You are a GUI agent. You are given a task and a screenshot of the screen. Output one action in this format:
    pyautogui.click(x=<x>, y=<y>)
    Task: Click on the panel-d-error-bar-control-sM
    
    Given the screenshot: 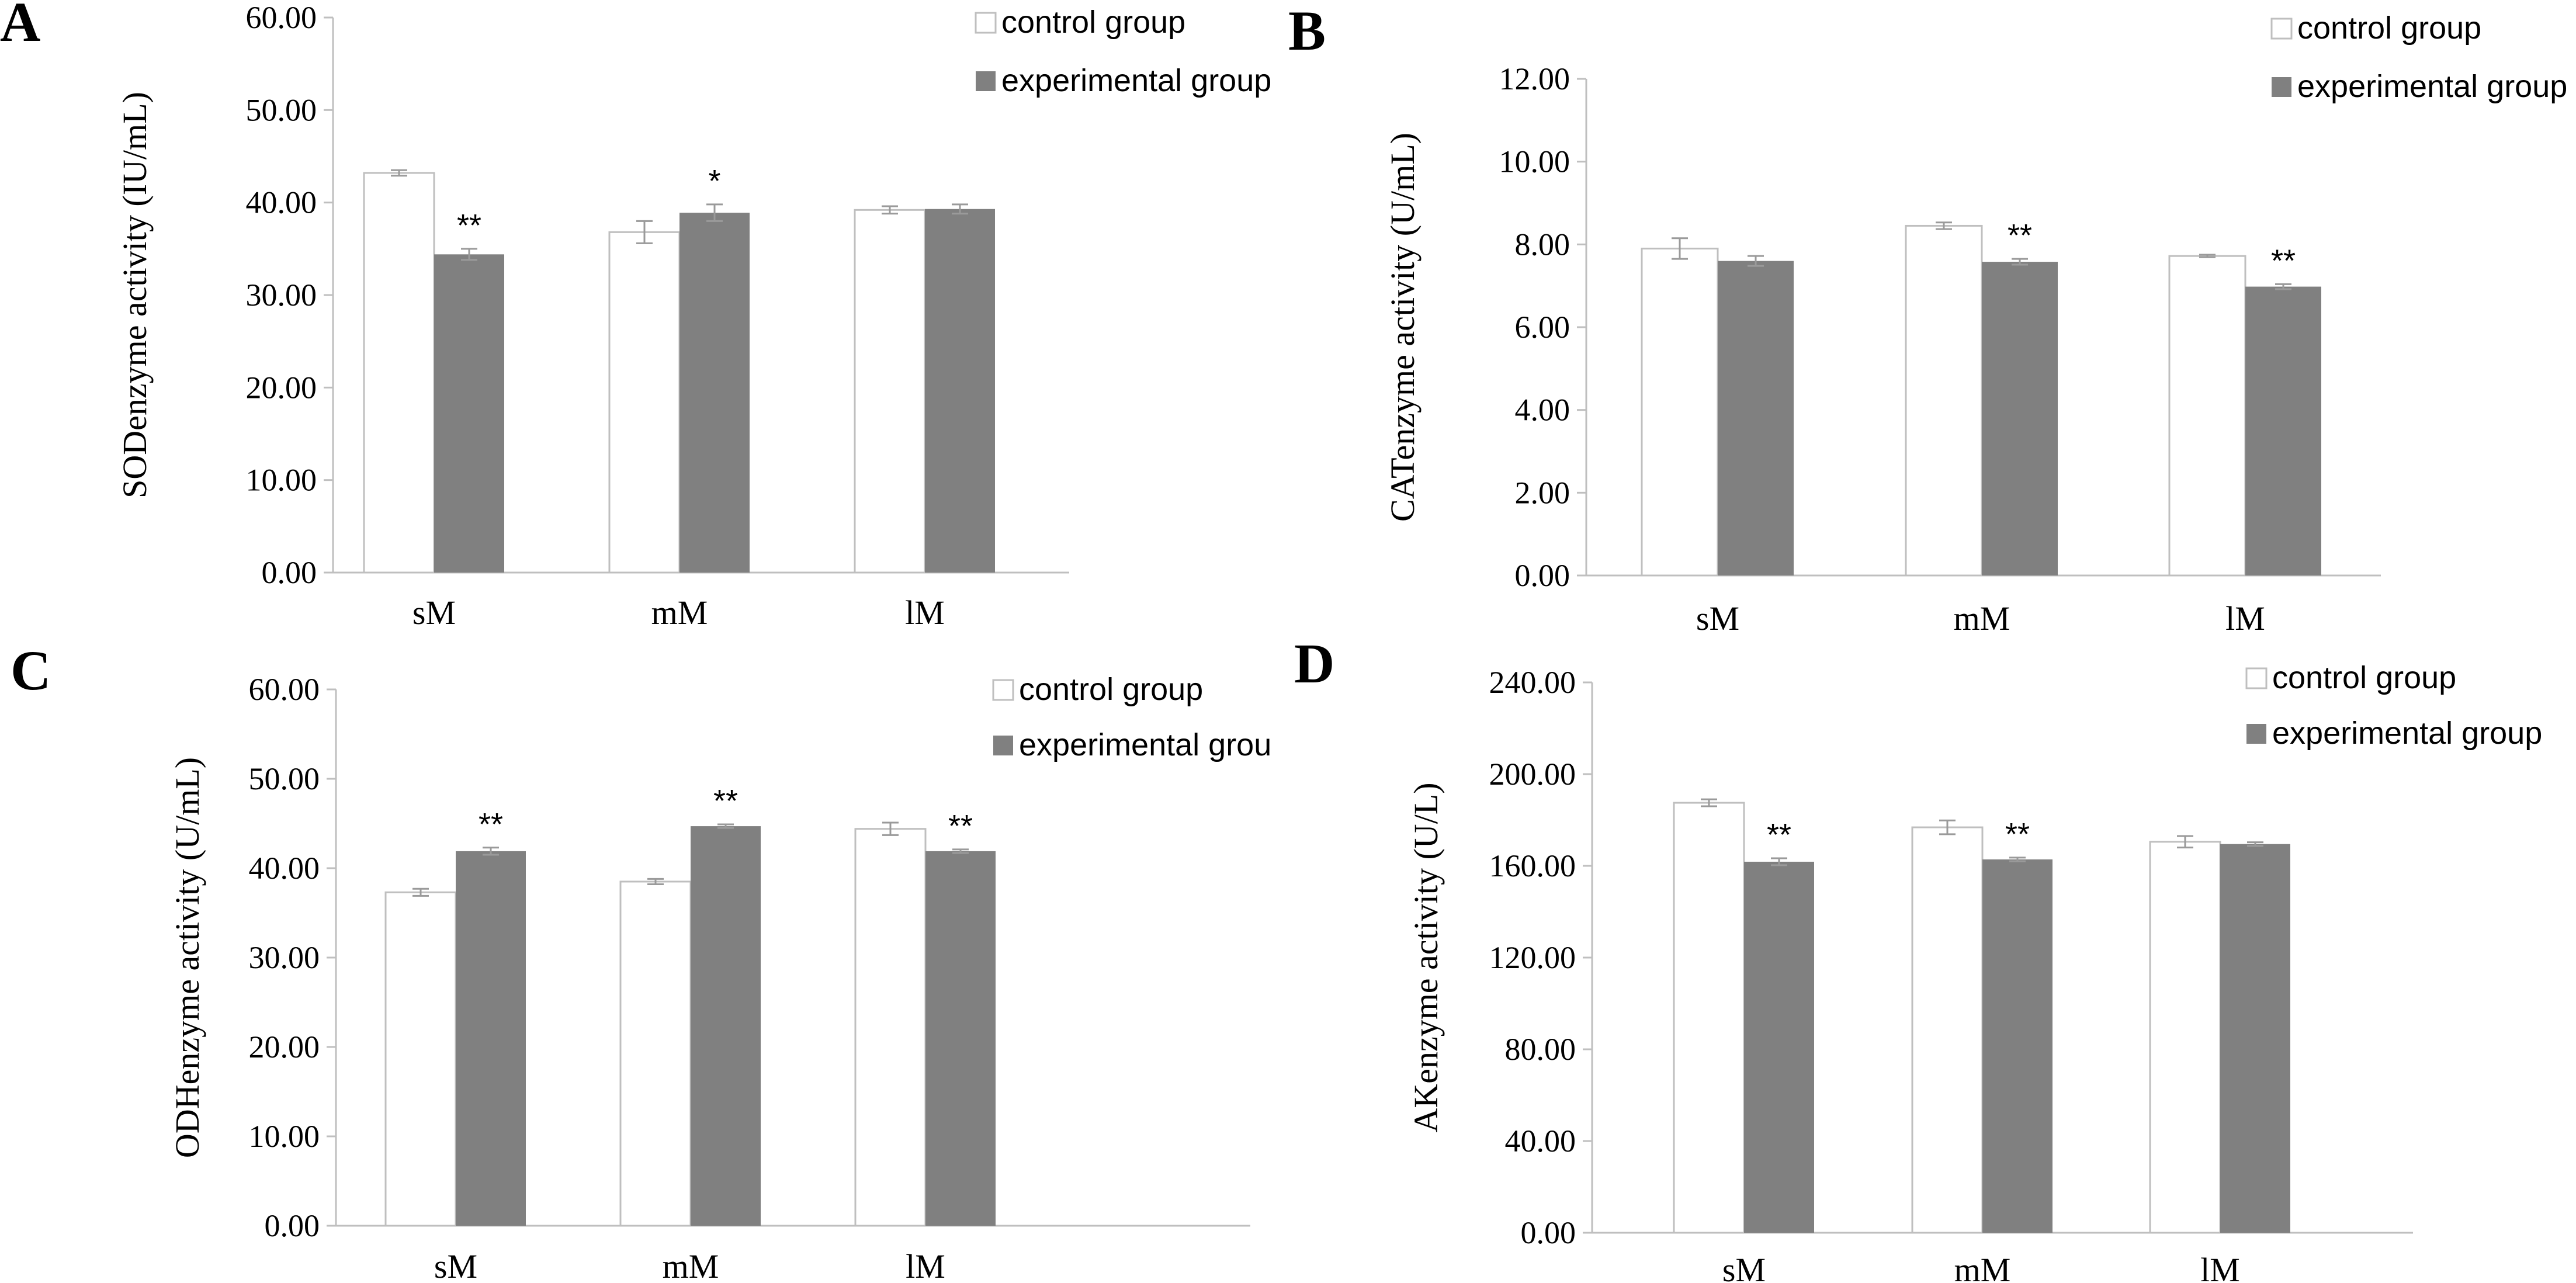 What is the action you would take?
    pyautogui.click(x=1709, y=802)
    